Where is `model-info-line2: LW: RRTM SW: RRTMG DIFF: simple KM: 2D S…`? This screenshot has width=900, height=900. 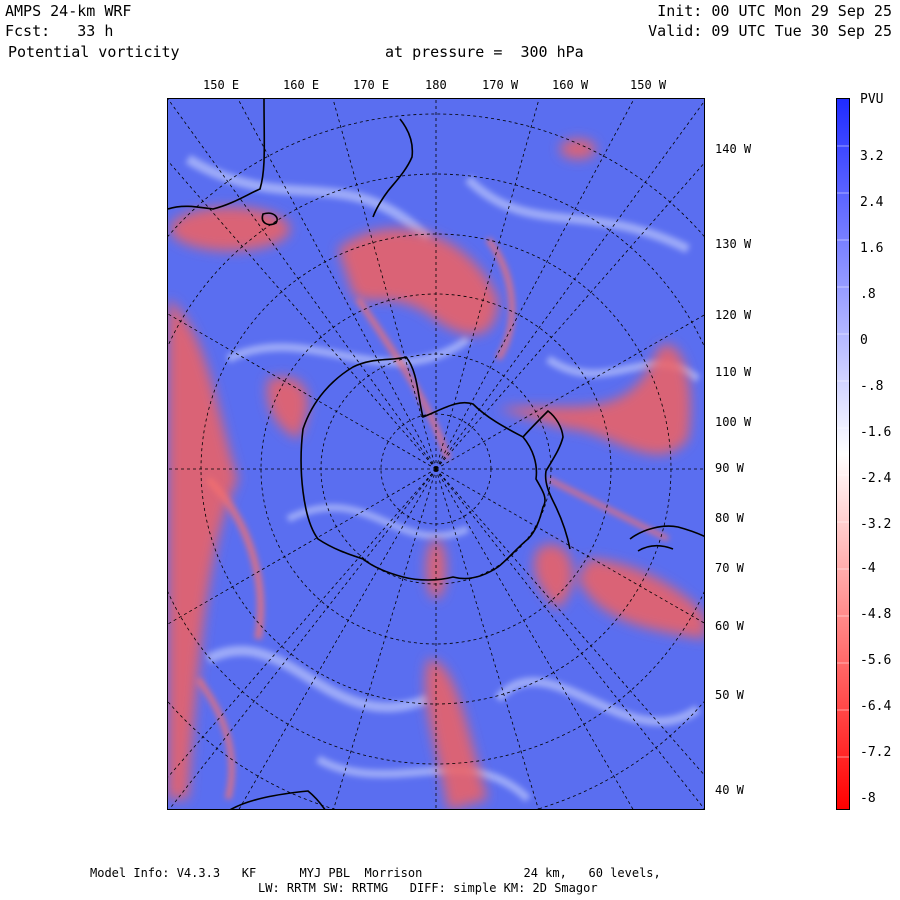 model-info-line2: LW: RRTM SW: RRTMG DIFF: simple KM: 2D S… is located at coordinates (428, 888).